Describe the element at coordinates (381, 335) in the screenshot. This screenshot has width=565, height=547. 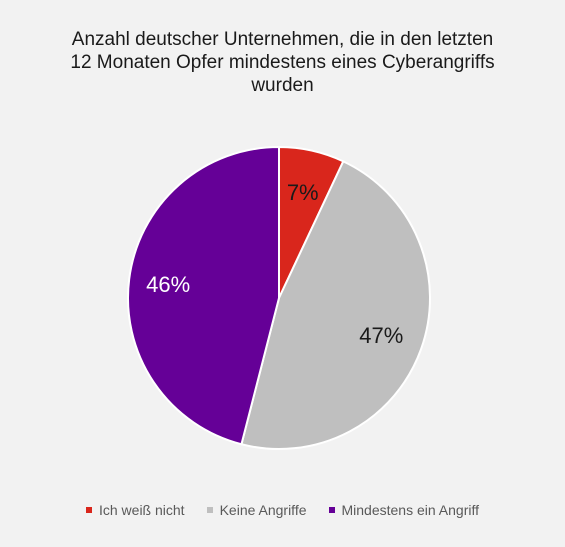
I see `data-label-keine-angriffe: 47%` at that location.